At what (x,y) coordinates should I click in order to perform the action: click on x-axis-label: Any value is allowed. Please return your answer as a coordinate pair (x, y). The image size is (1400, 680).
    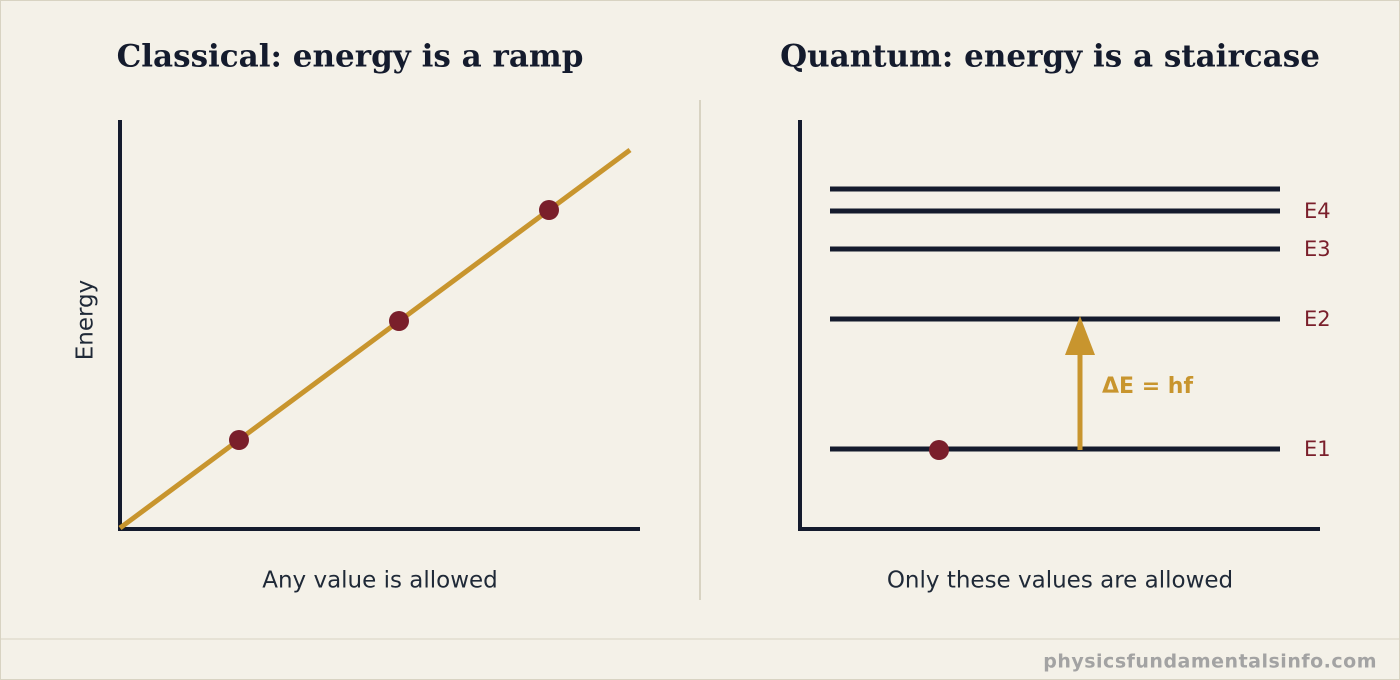
    Looking at the image, I should click on (380, 581).